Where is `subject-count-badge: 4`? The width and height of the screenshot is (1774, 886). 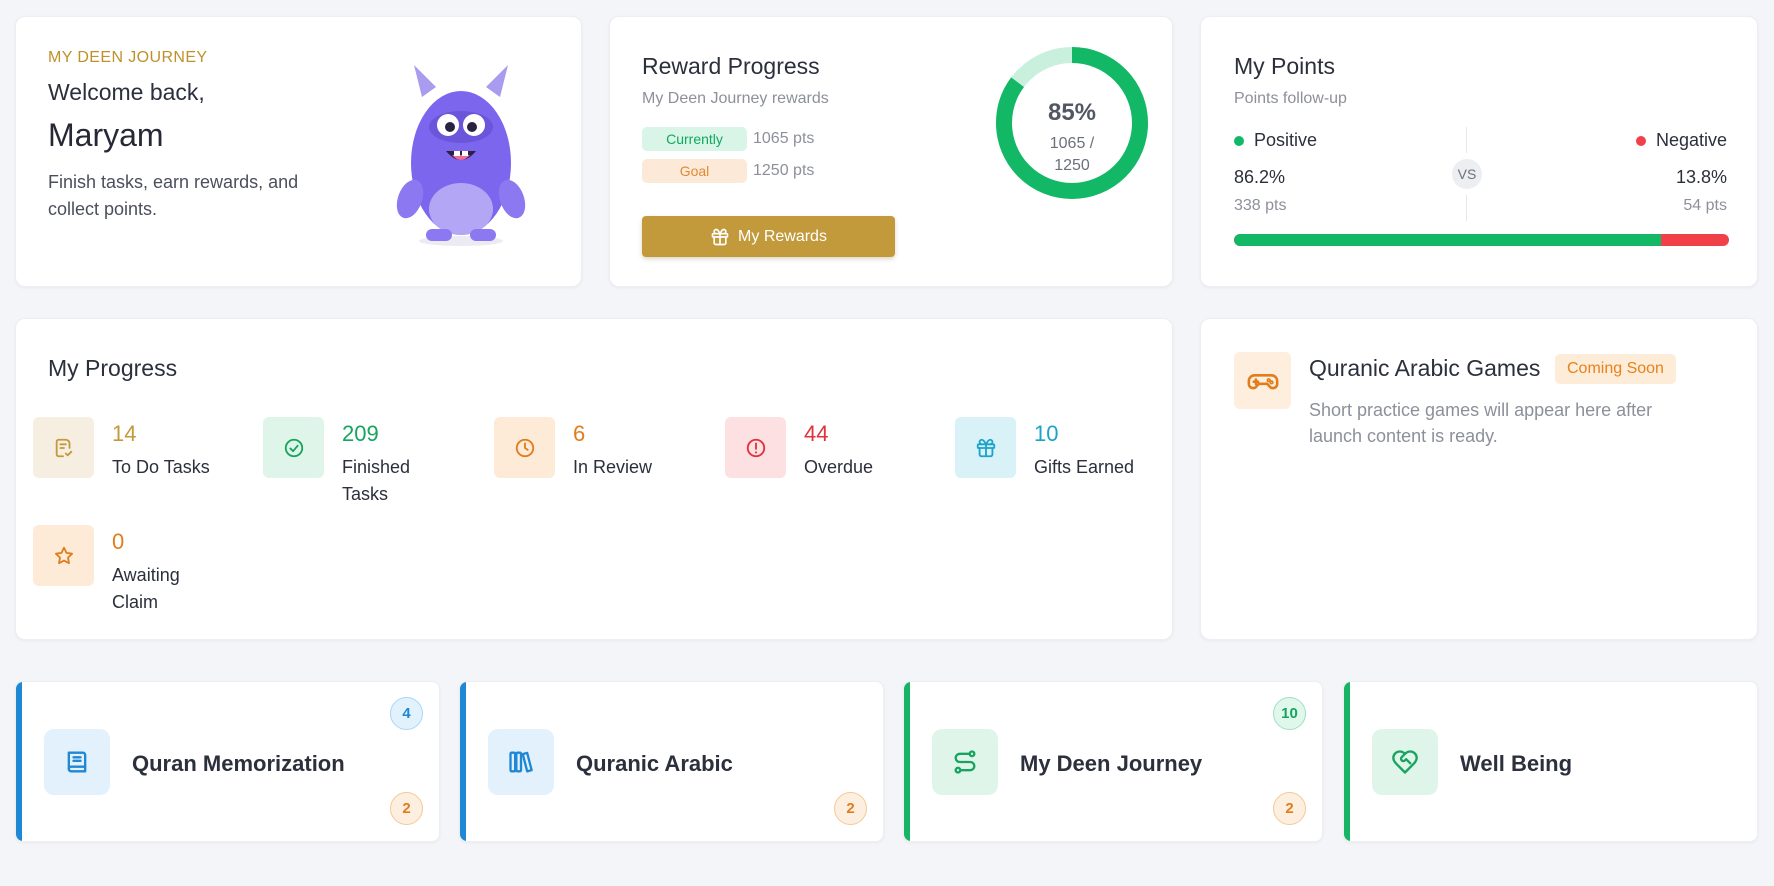
subject-count-badge: 4 is located at coordinates (406, 713).